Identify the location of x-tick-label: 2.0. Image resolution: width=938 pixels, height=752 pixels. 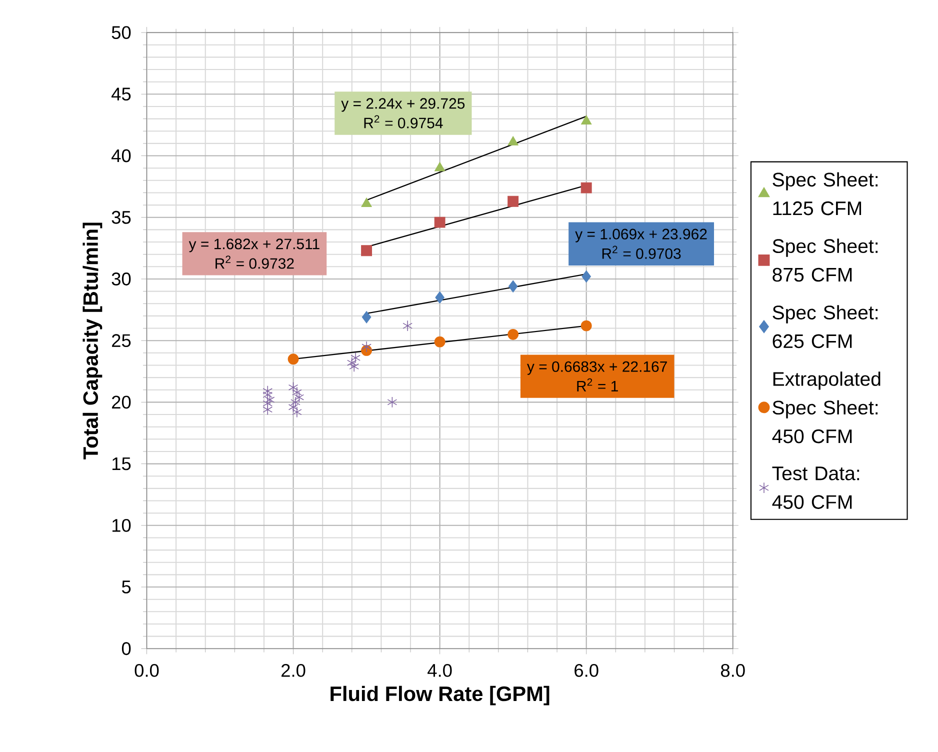
(294, 670).